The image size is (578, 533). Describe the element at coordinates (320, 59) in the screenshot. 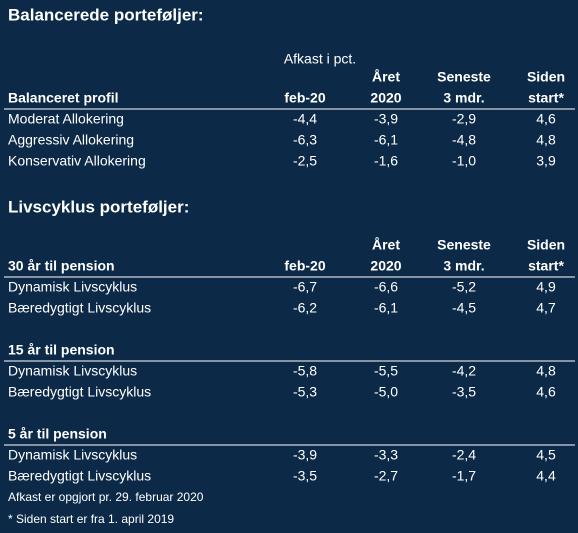

I see `note: Afkast i pct.` at that location.